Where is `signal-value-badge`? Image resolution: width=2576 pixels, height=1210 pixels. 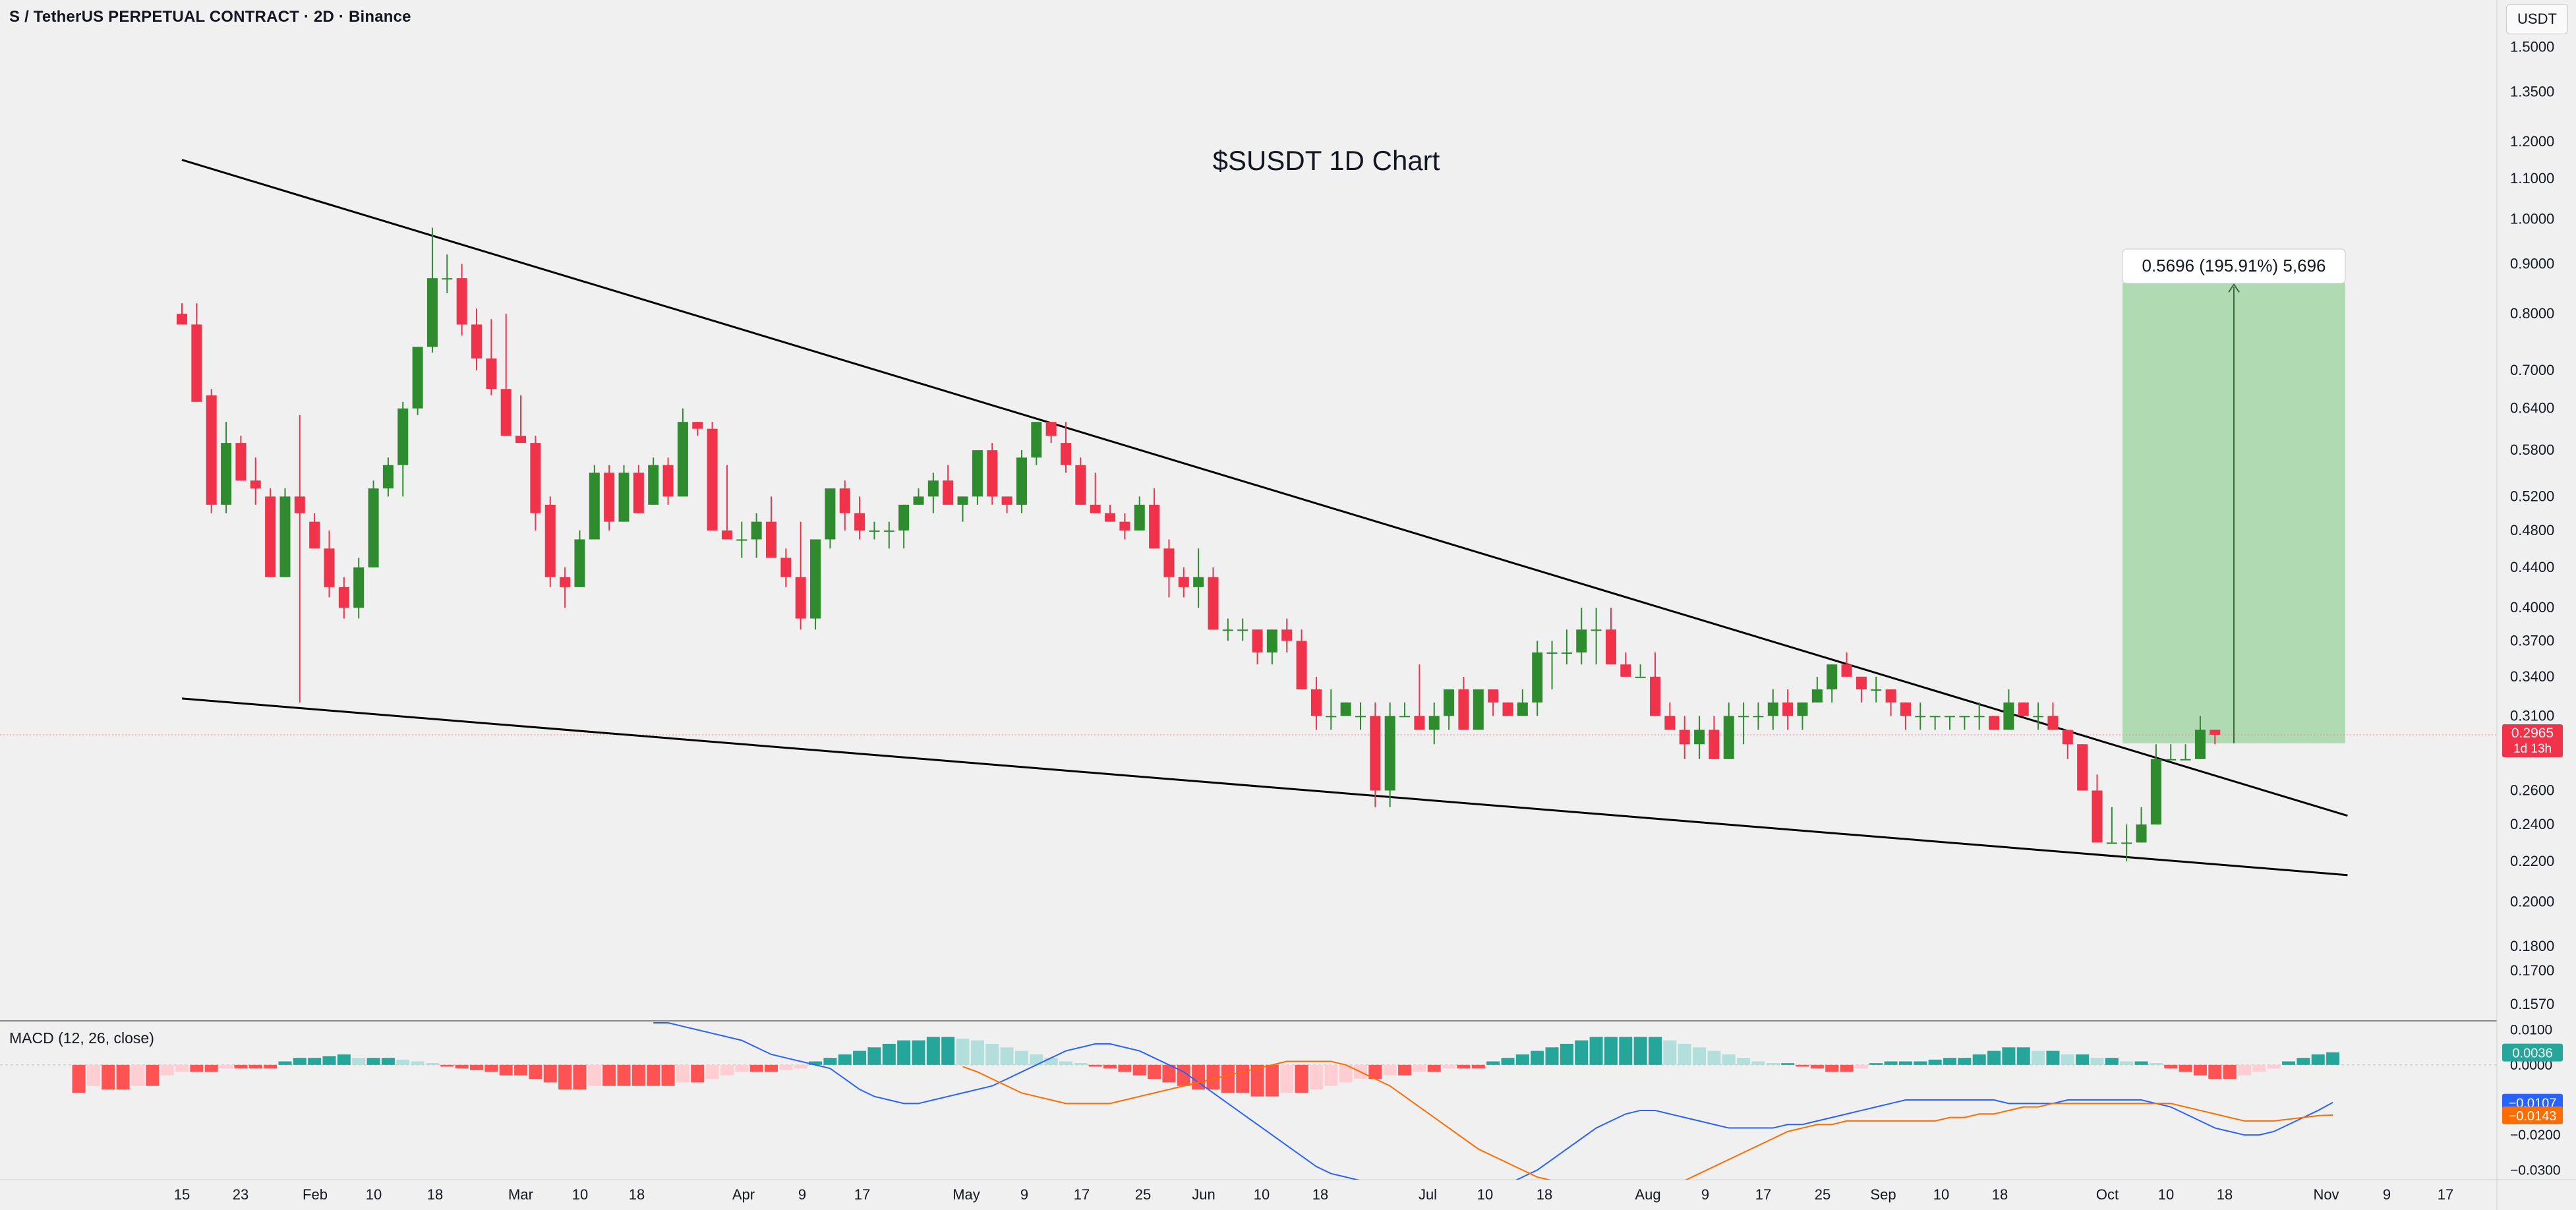 signal-value-badge is located at coordinates (2533, 1115).